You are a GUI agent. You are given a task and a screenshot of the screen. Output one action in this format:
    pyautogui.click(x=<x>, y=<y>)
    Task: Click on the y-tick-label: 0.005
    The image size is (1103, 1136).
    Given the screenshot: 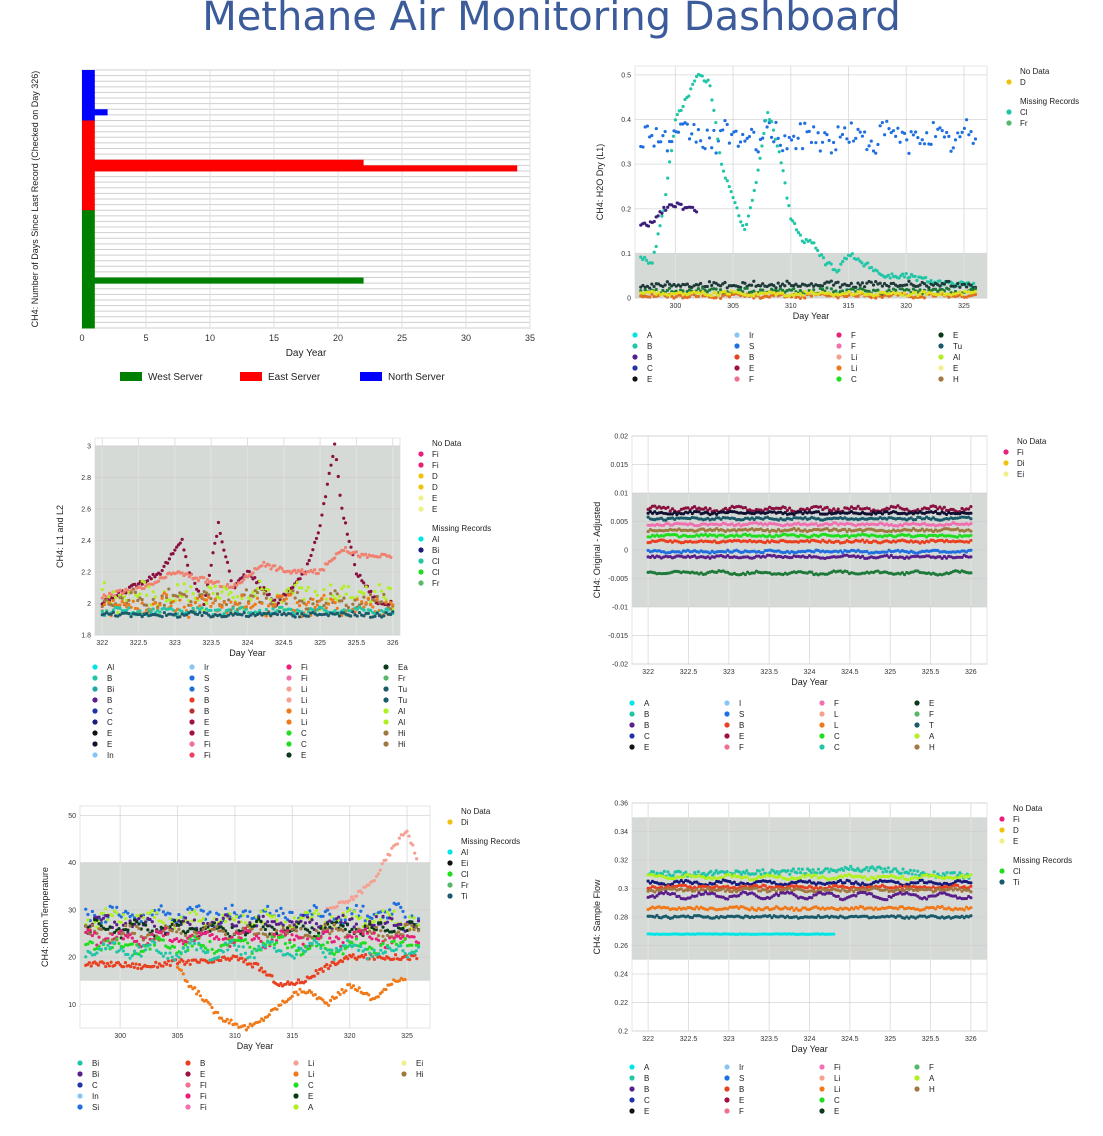 What is the action you would take?
    pyautogui.click(x=619, y=522)
    